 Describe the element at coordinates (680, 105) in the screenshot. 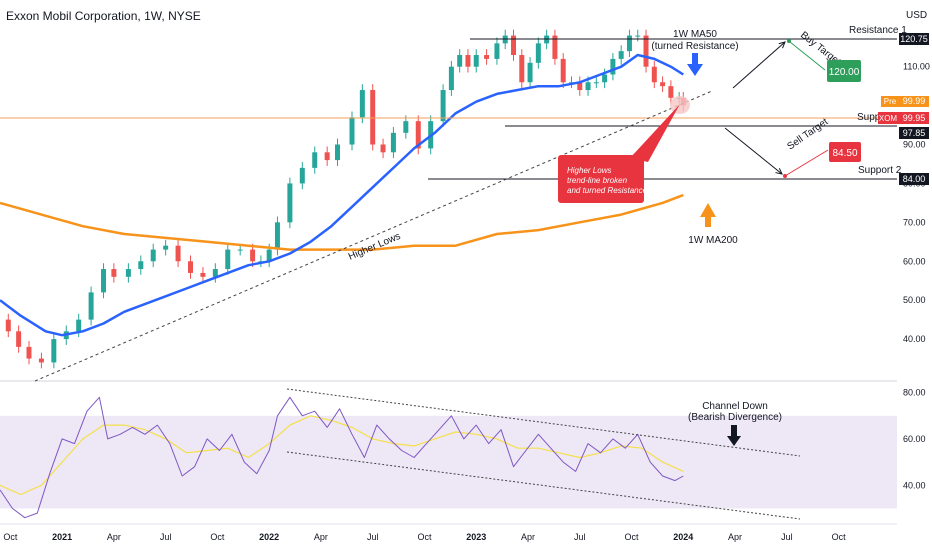

I see `break-point-highlight` at that location.